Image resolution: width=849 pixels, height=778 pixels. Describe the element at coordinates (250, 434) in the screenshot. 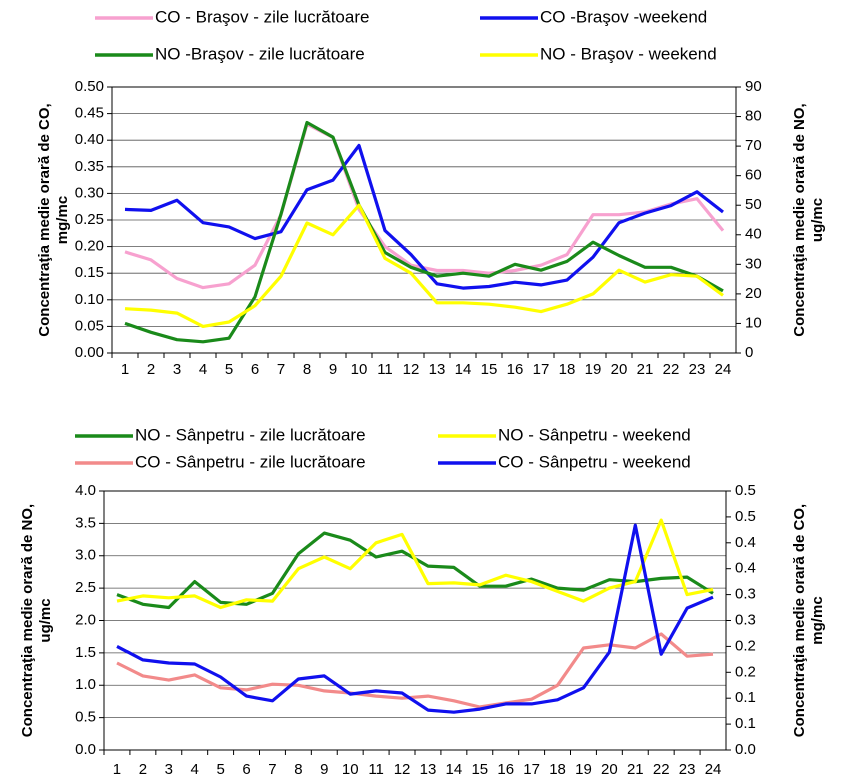

I see `legend-label: NO - Sânpetru - zile lucrătoare` at that location.